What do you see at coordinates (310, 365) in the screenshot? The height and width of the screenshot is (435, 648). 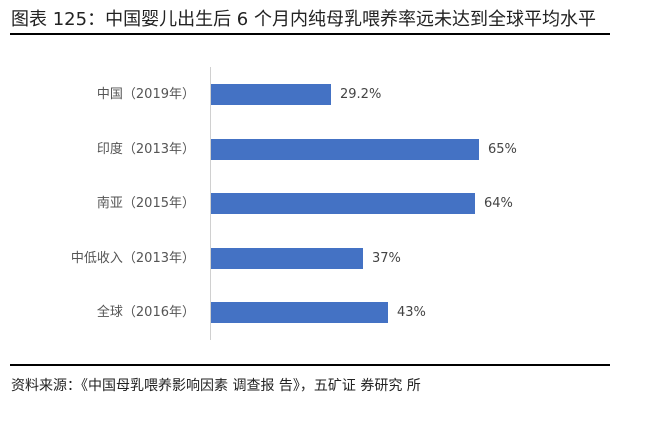 I see `source-divider` at bounding box center [310, 365].